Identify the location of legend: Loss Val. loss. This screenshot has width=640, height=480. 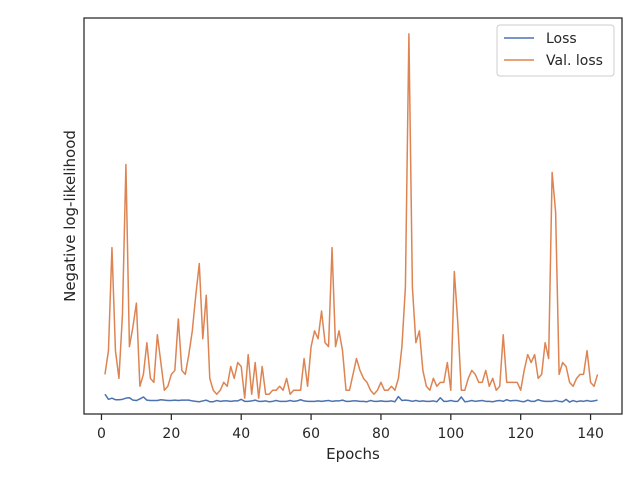
(555, 50).